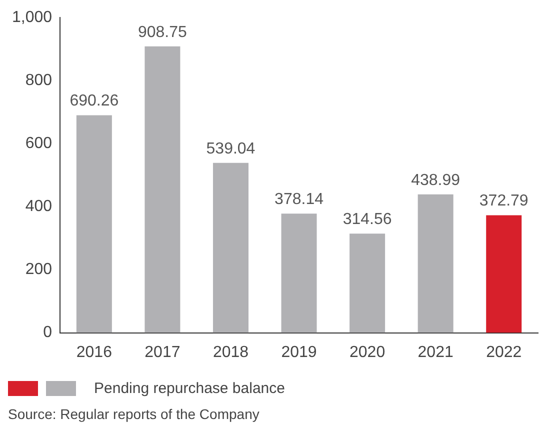 The width and height of the screenshot is (552, 426). Describe the element at coordinates (47, 333) in the screenshot. I see `y-tick-label: 0` at that location.